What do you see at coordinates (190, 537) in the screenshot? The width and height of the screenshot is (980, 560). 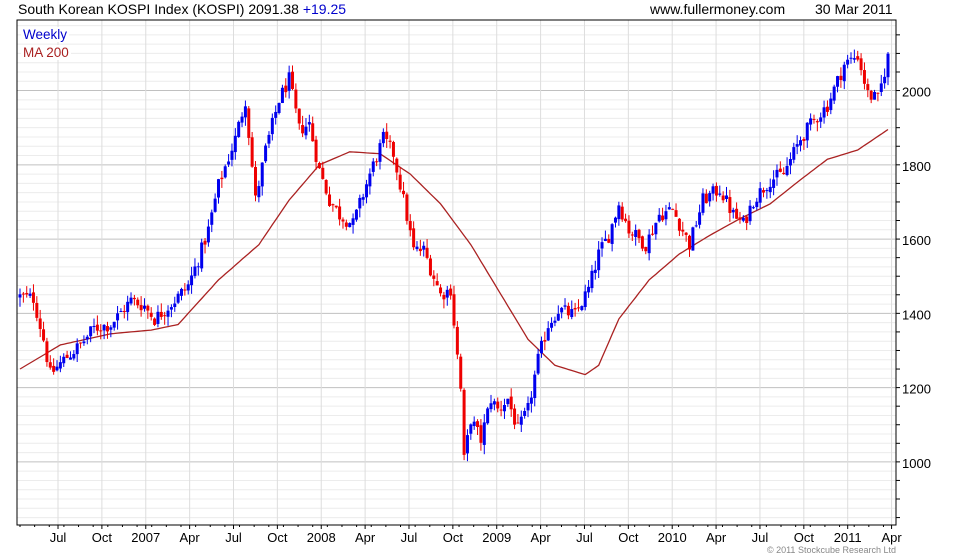 I see `x-tick-label: Apr` at bounding box center [190, 537].